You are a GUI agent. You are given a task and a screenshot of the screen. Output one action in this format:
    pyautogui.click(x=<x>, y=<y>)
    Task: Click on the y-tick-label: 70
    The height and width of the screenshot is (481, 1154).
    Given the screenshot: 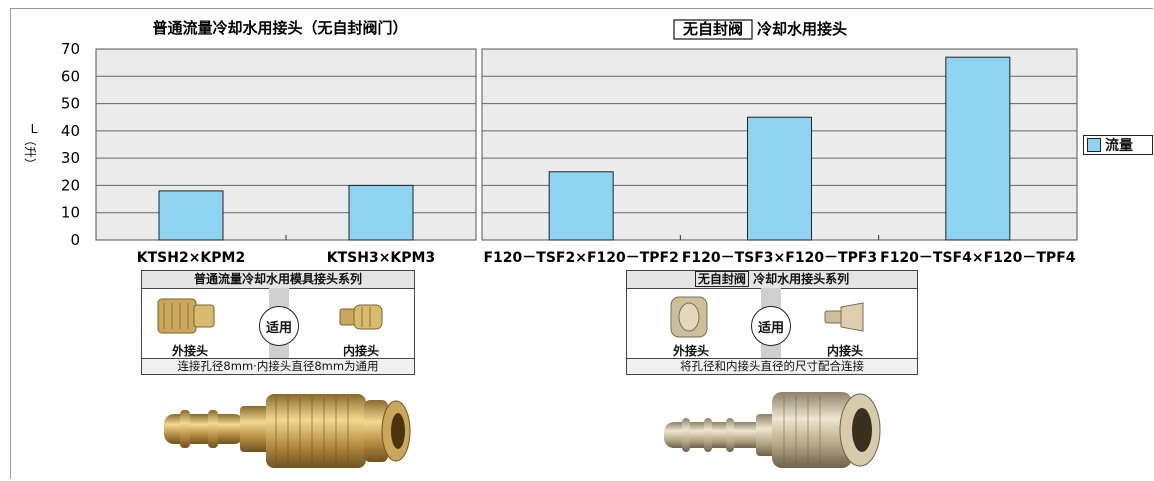 What is the action you would take?
    pyautogui.click(x=70, y=49)
    